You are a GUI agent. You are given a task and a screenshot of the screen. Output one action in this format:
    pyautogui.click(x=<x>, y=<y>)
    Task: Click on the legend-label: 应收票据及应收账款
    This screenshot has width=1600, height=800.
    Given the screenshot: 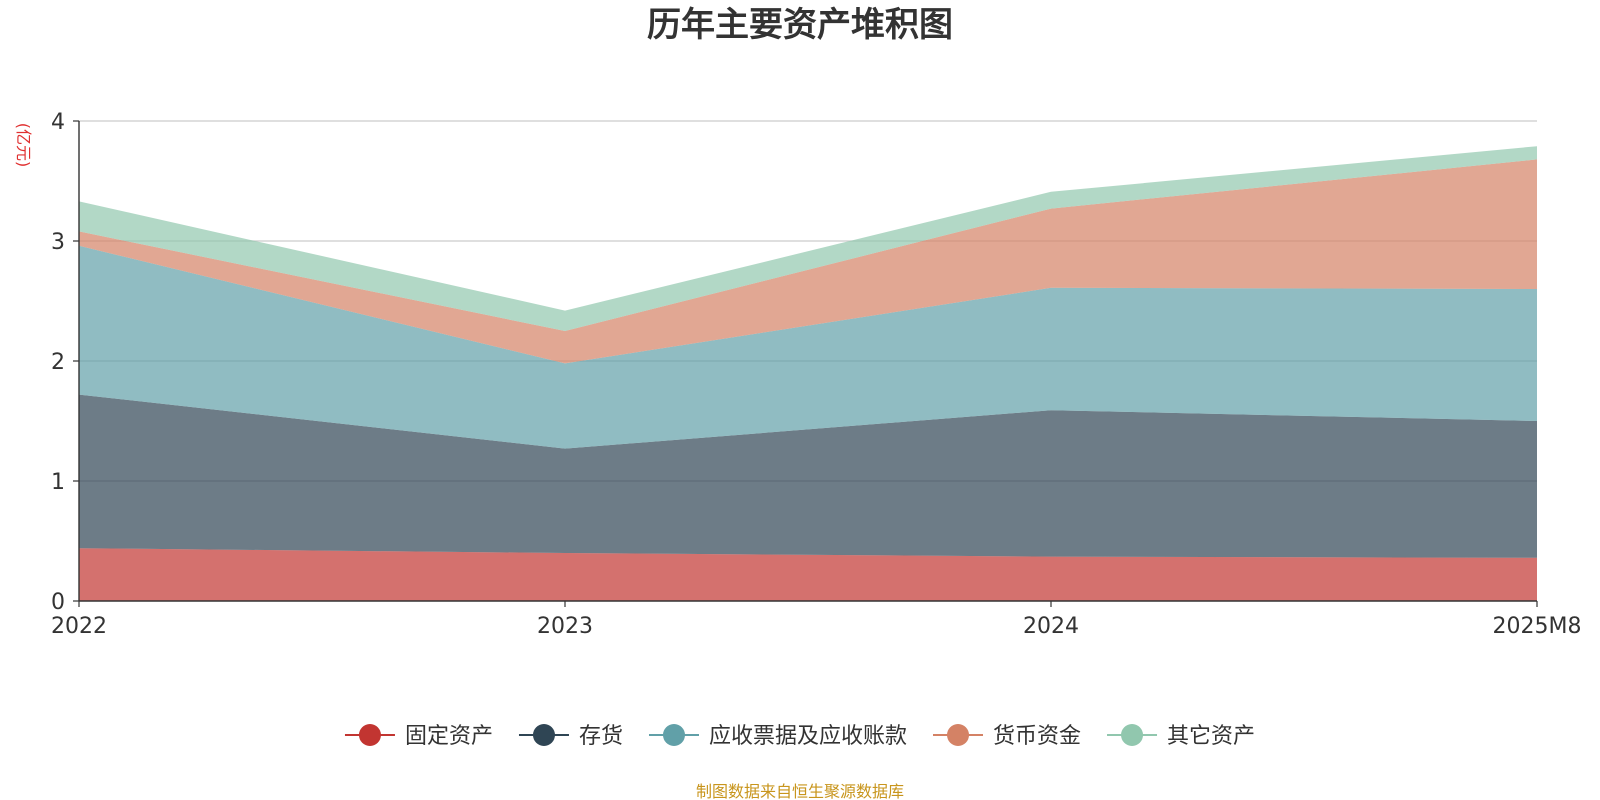 What is the action you would take?
    pyautogui.click(x=808, y=736)
    